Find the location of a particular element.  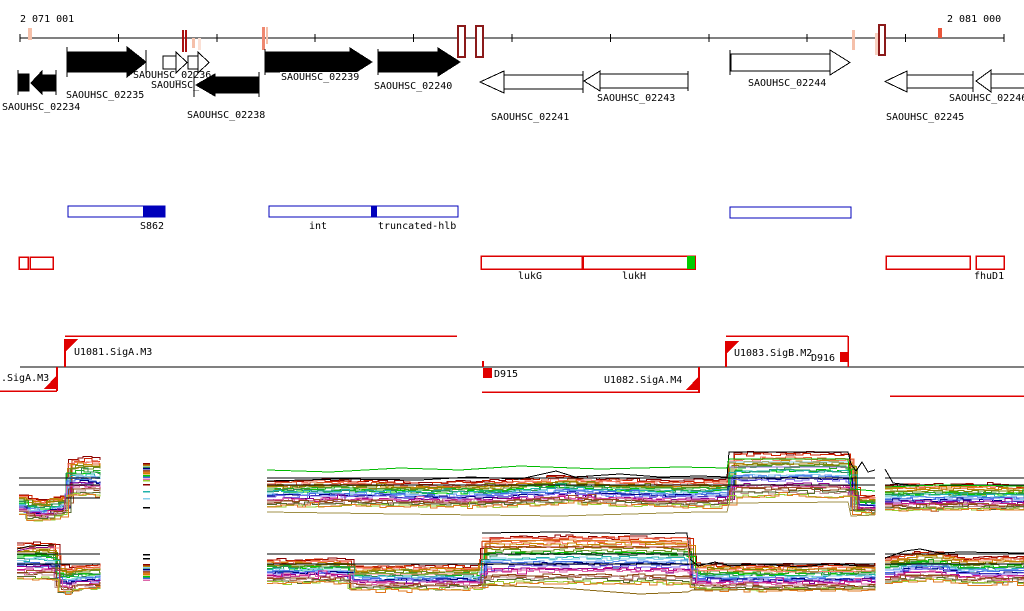

ruler-end-coordinate: 2 081 000 is located at coordinates (974, 19).